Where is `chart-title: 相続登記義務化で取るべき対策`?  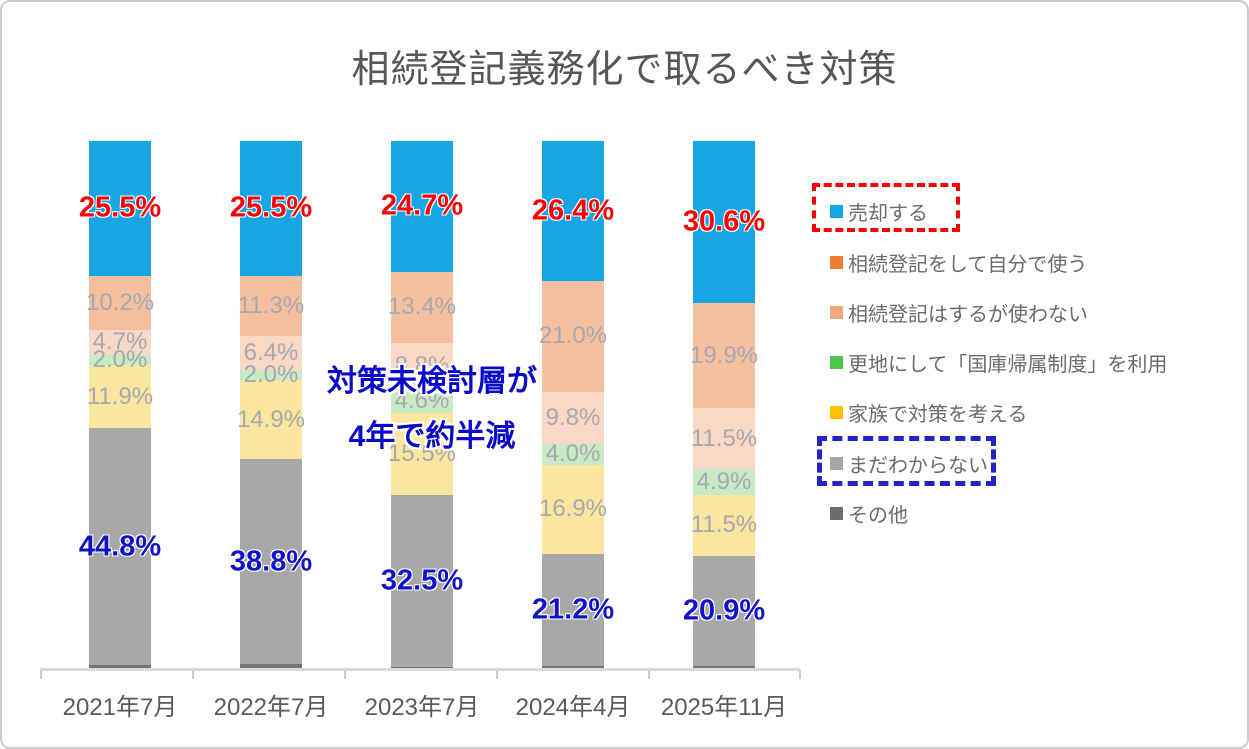 chart-title: 相続登記義務化で取るべき対策 is located at coordinates (624, 70).